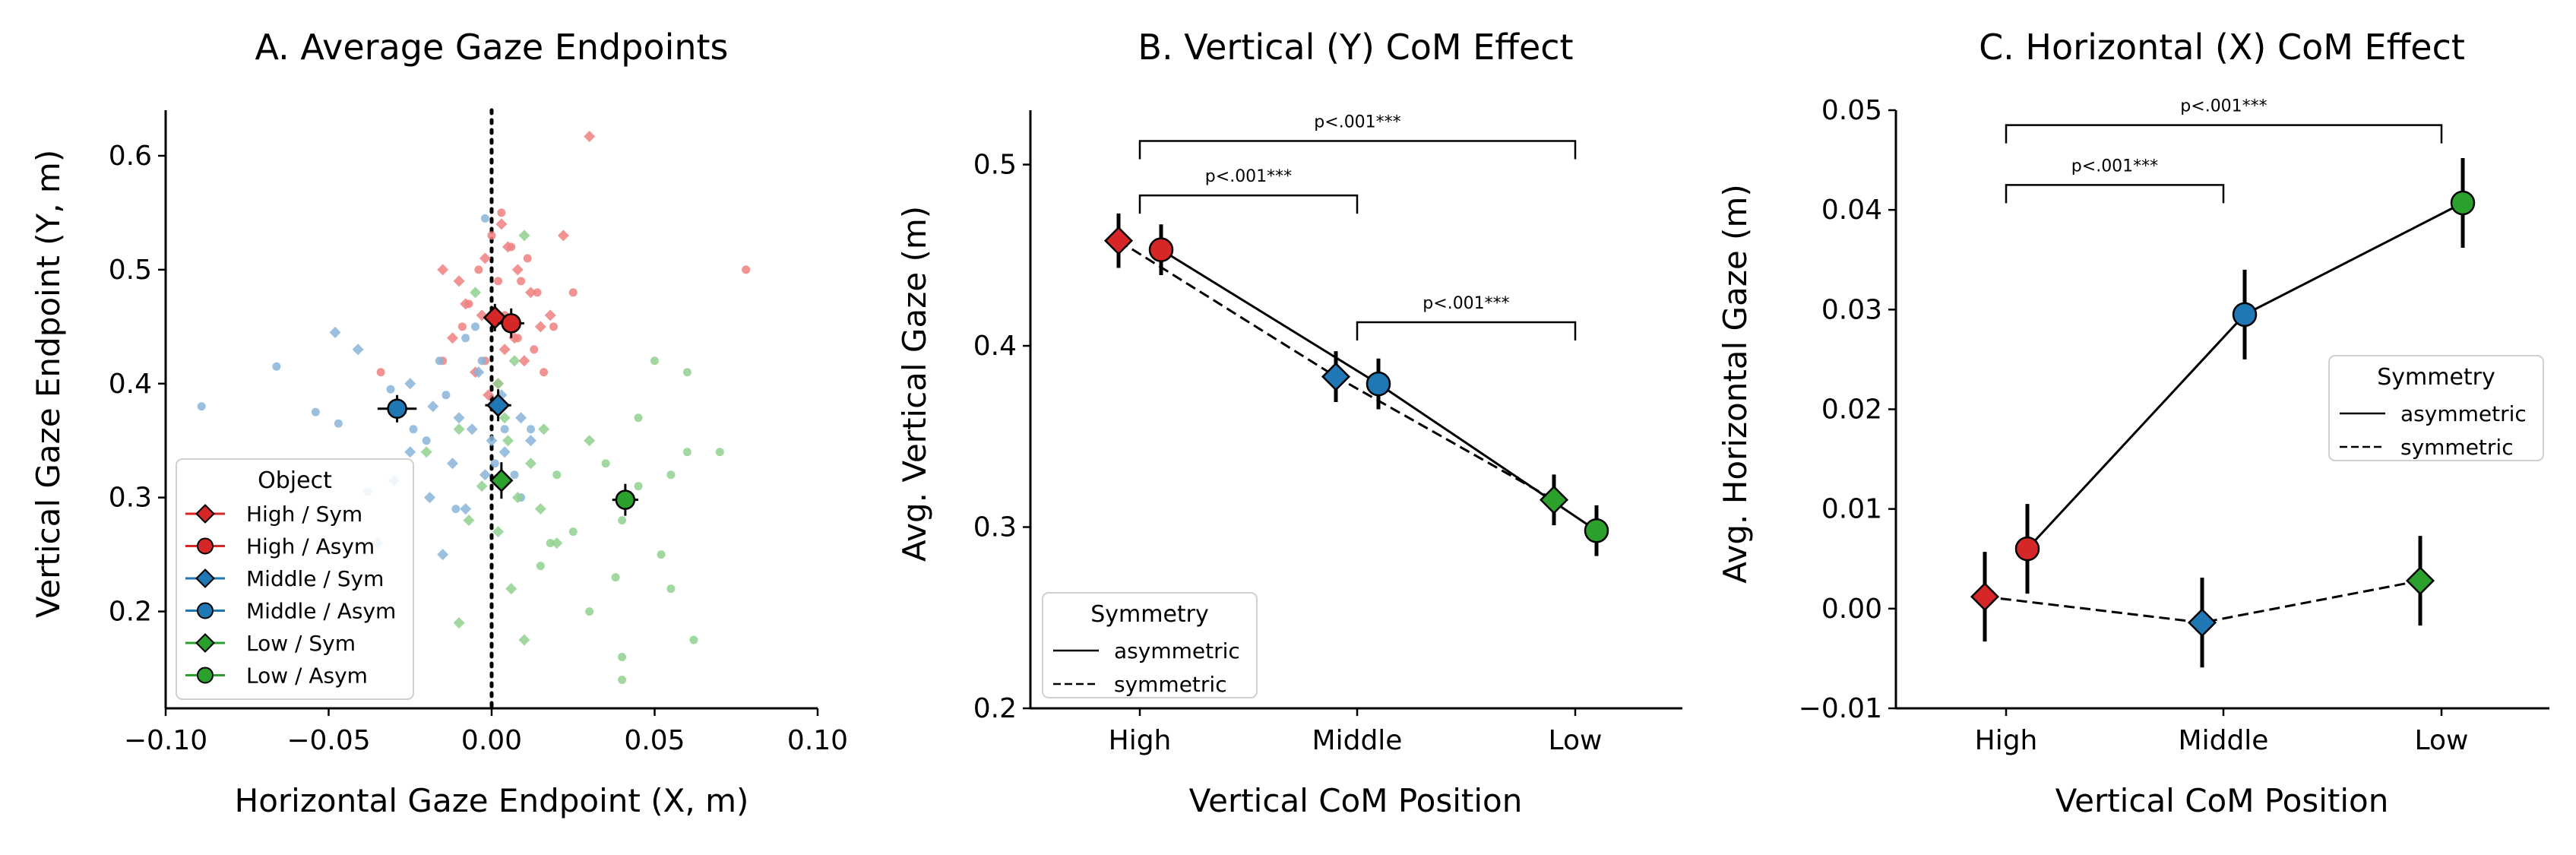 Image resolution: width=2576 pixels, height=855 pixels. I want to click on legend-entry: Low / Asym, so click(307, 676).